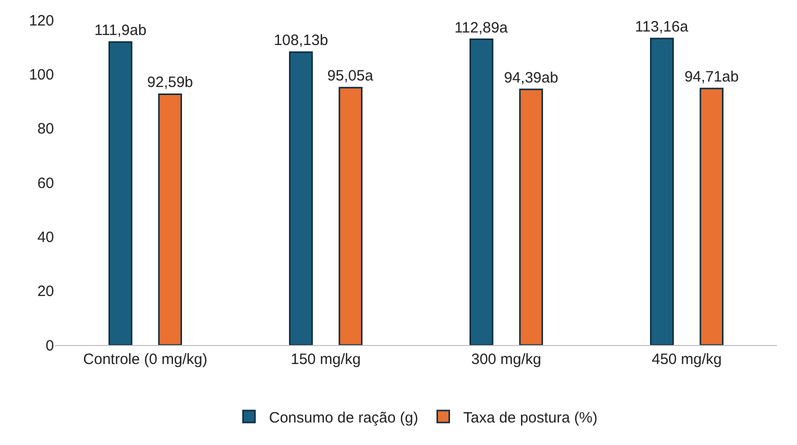 Image resolution: width=797 pixels, height=445 pixels. Describe the element at coordinates (350, 76) in the screenshot. I see `data-label: 95,05a` at that location.